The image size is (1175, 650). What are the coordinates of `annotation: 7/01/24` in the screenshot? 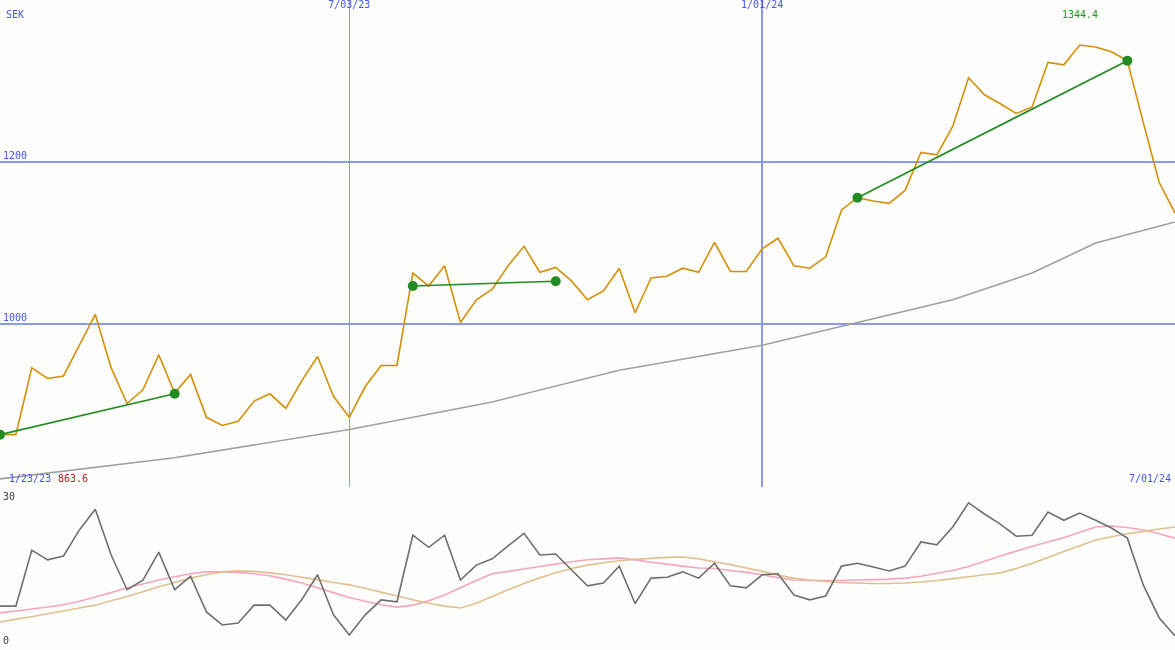 It's located at (1150, 478).